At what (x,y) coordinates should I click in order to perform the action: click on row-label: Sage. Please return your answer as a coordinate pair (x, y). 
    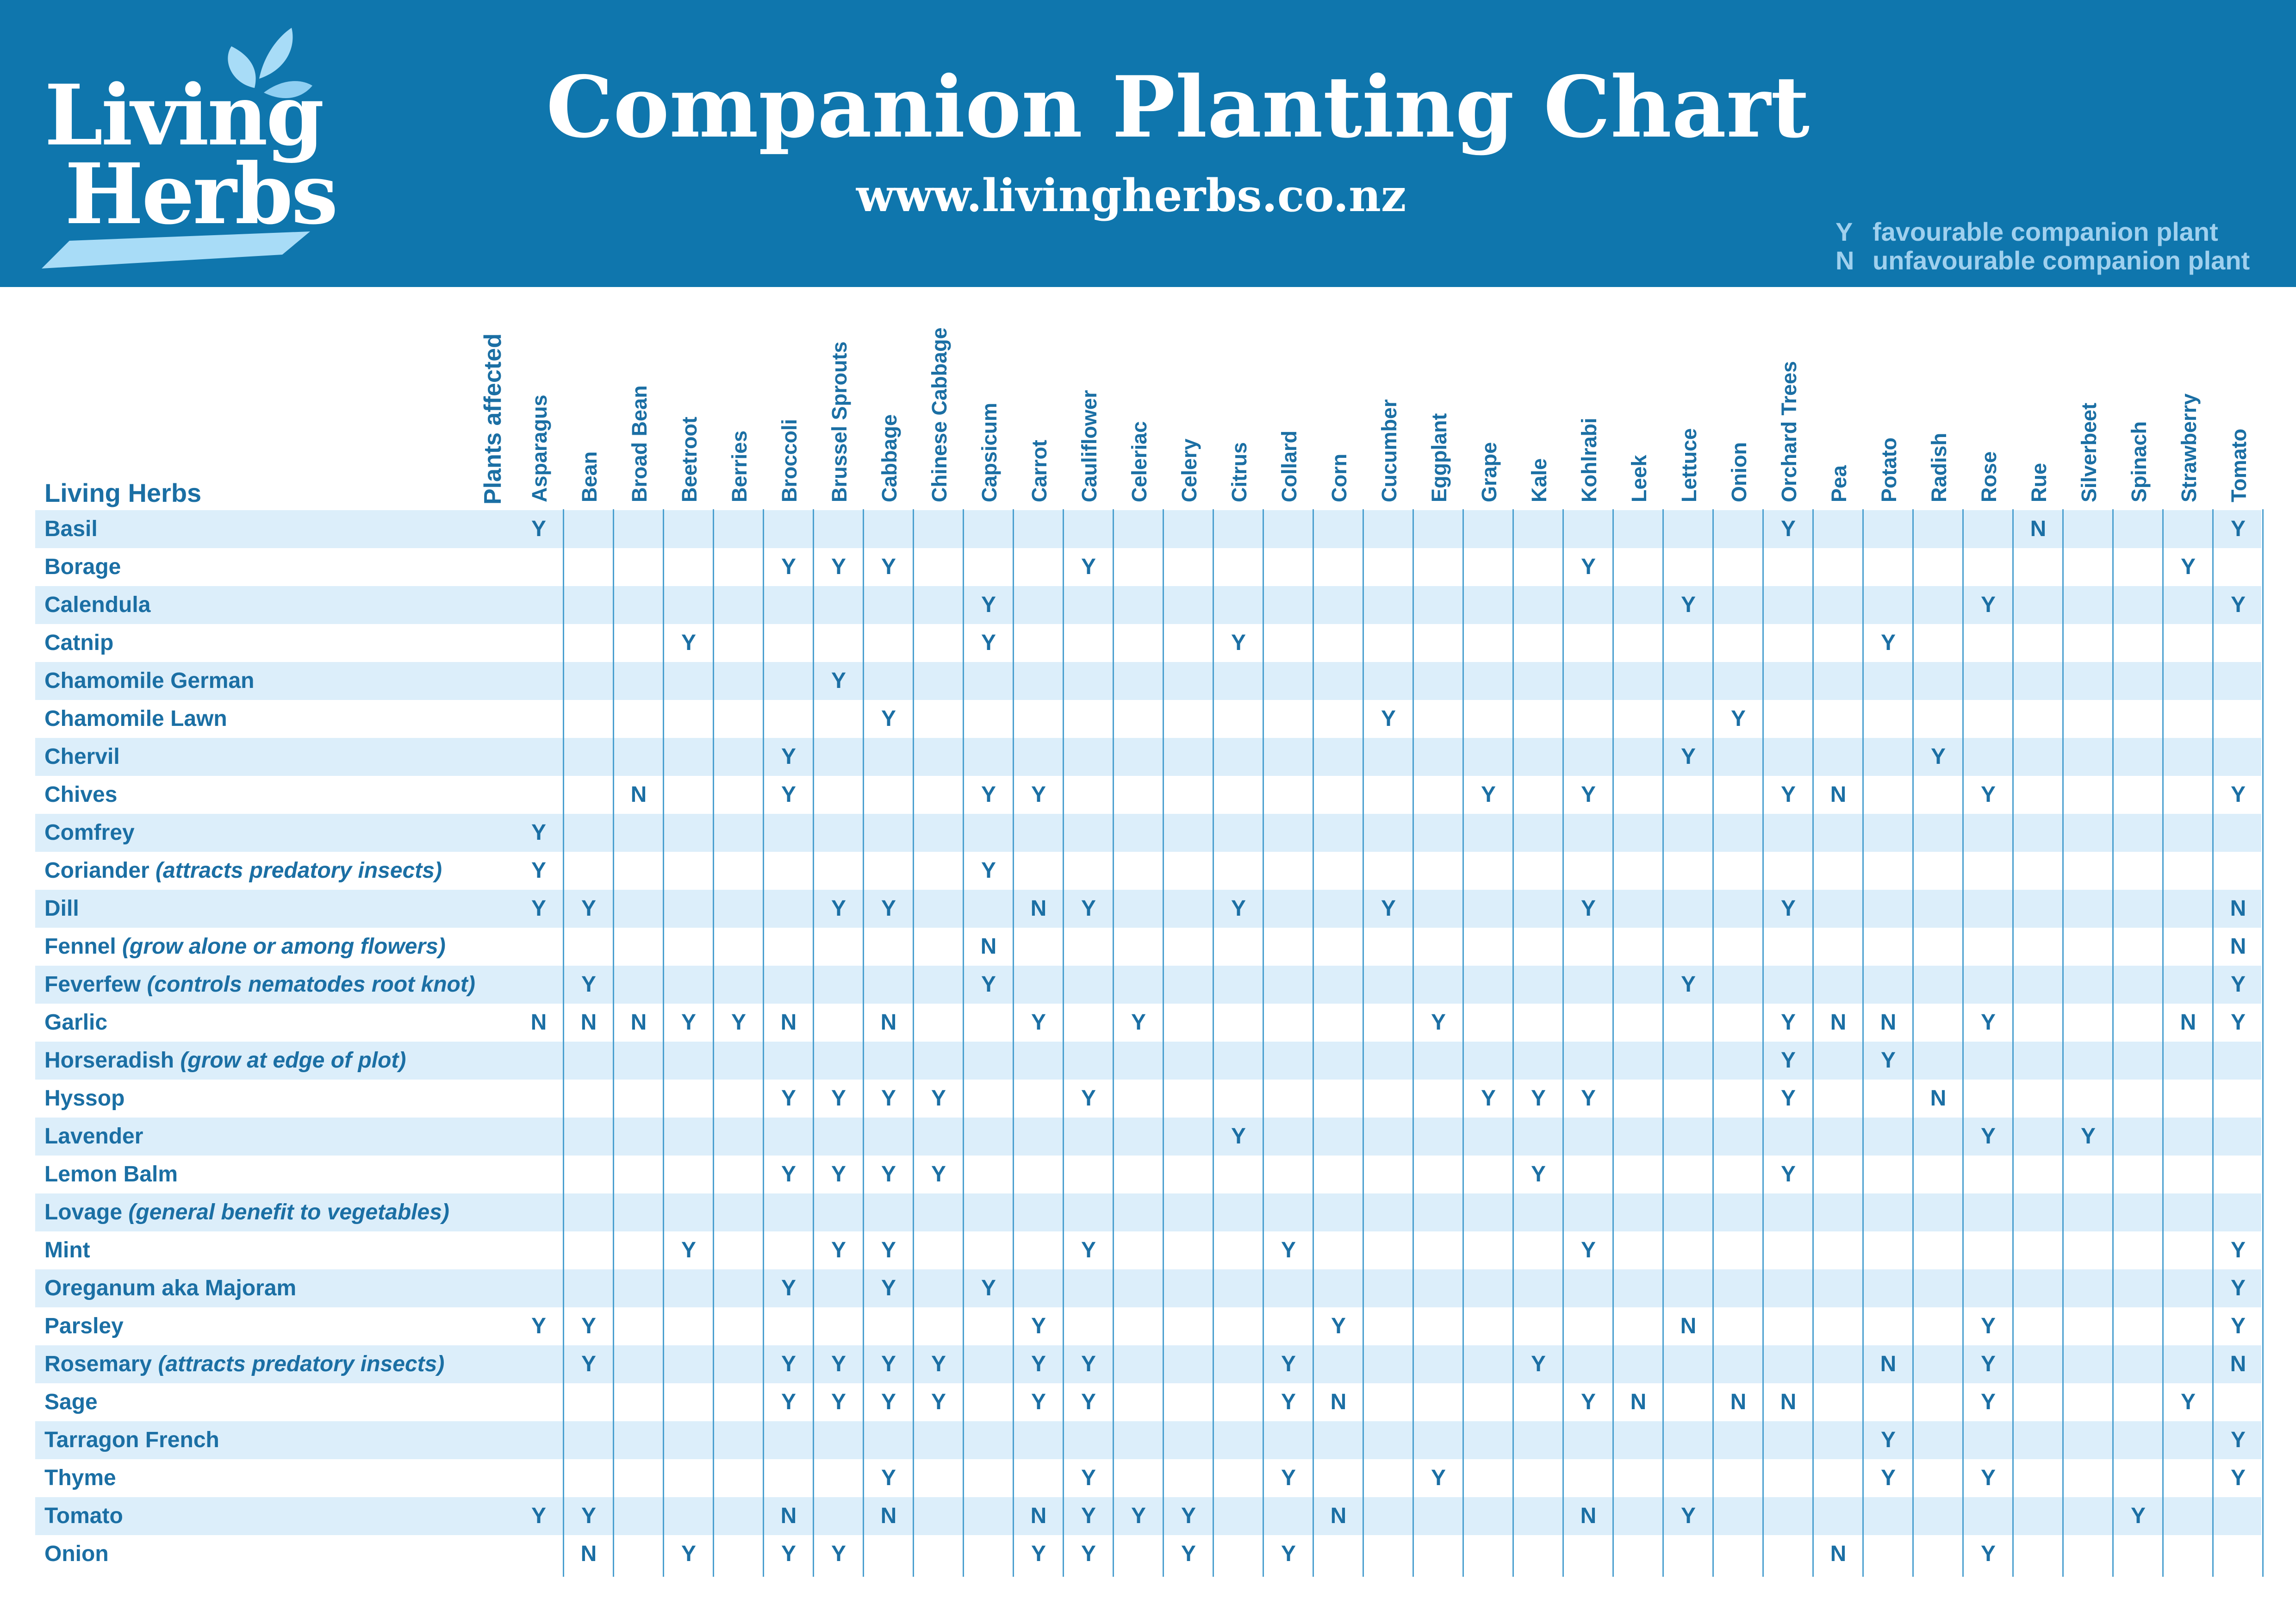
    Looking at the image, I should click on (71, 1402).